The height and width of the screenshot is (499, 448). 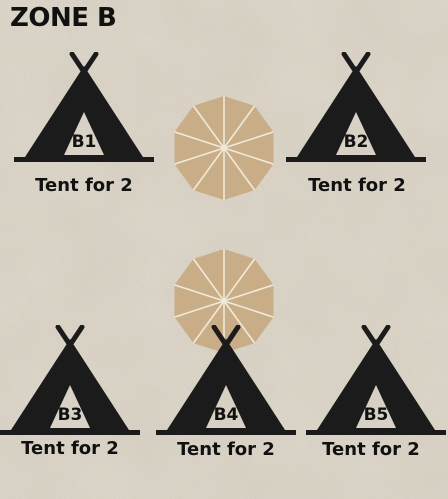 I want to click on tent-b1: B1, so click(x=84, y=108).